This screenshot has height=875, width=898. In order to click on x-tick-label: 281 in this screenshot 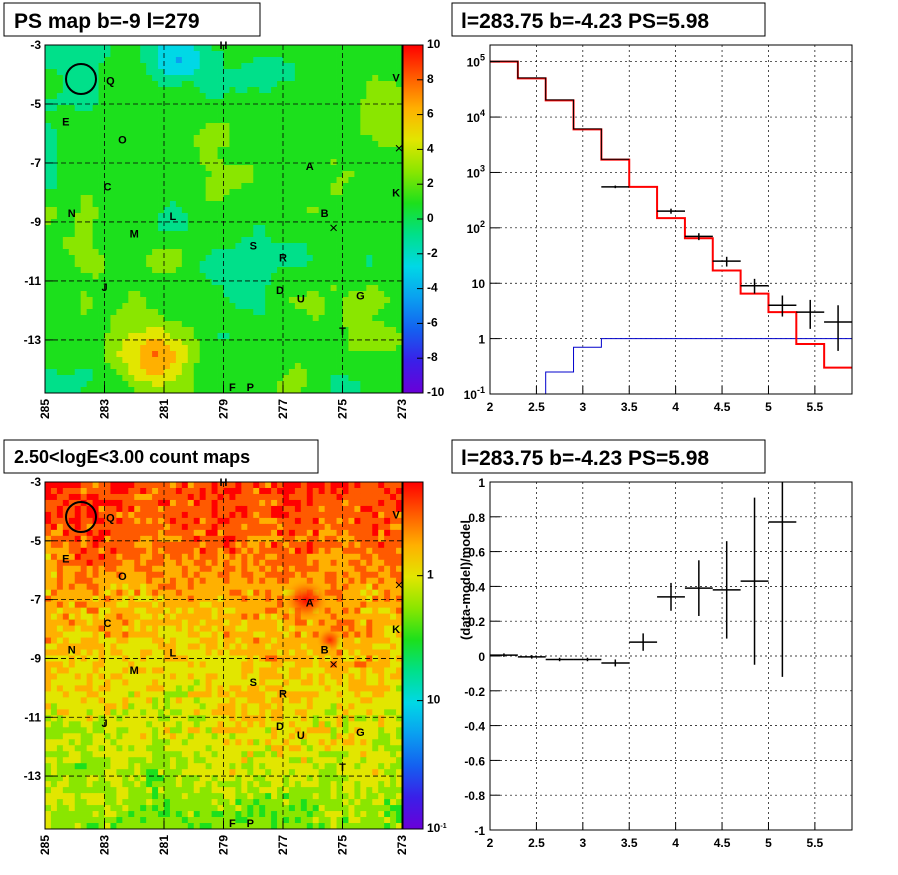, I will do `click(164, 409)`.